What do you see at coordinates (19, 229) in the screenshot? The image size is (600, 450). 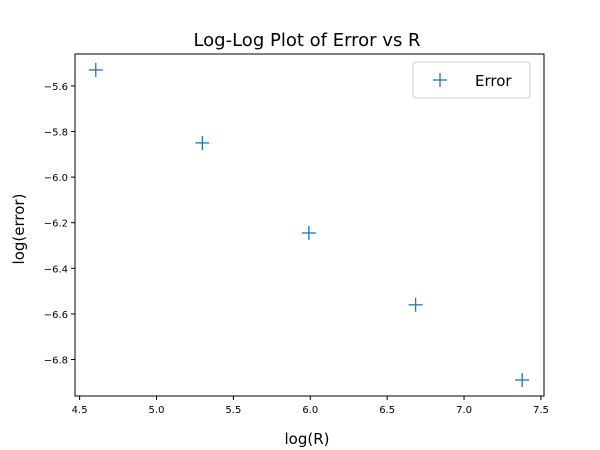 I see `y-axis-label: log(error)` at bounding box center [19, 229].